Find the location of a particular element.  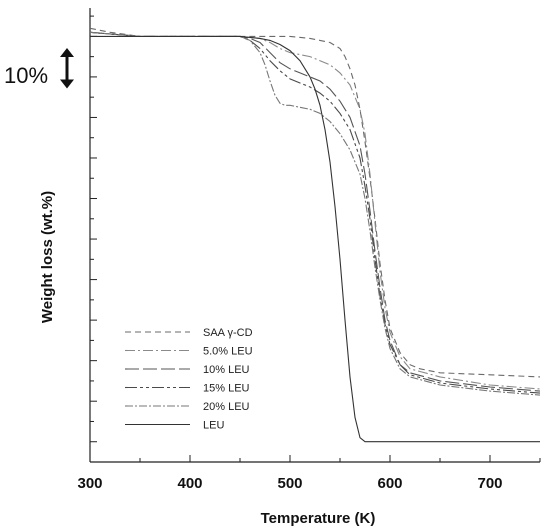

scale-annotation: 10% is located at coordinates (39, 68).